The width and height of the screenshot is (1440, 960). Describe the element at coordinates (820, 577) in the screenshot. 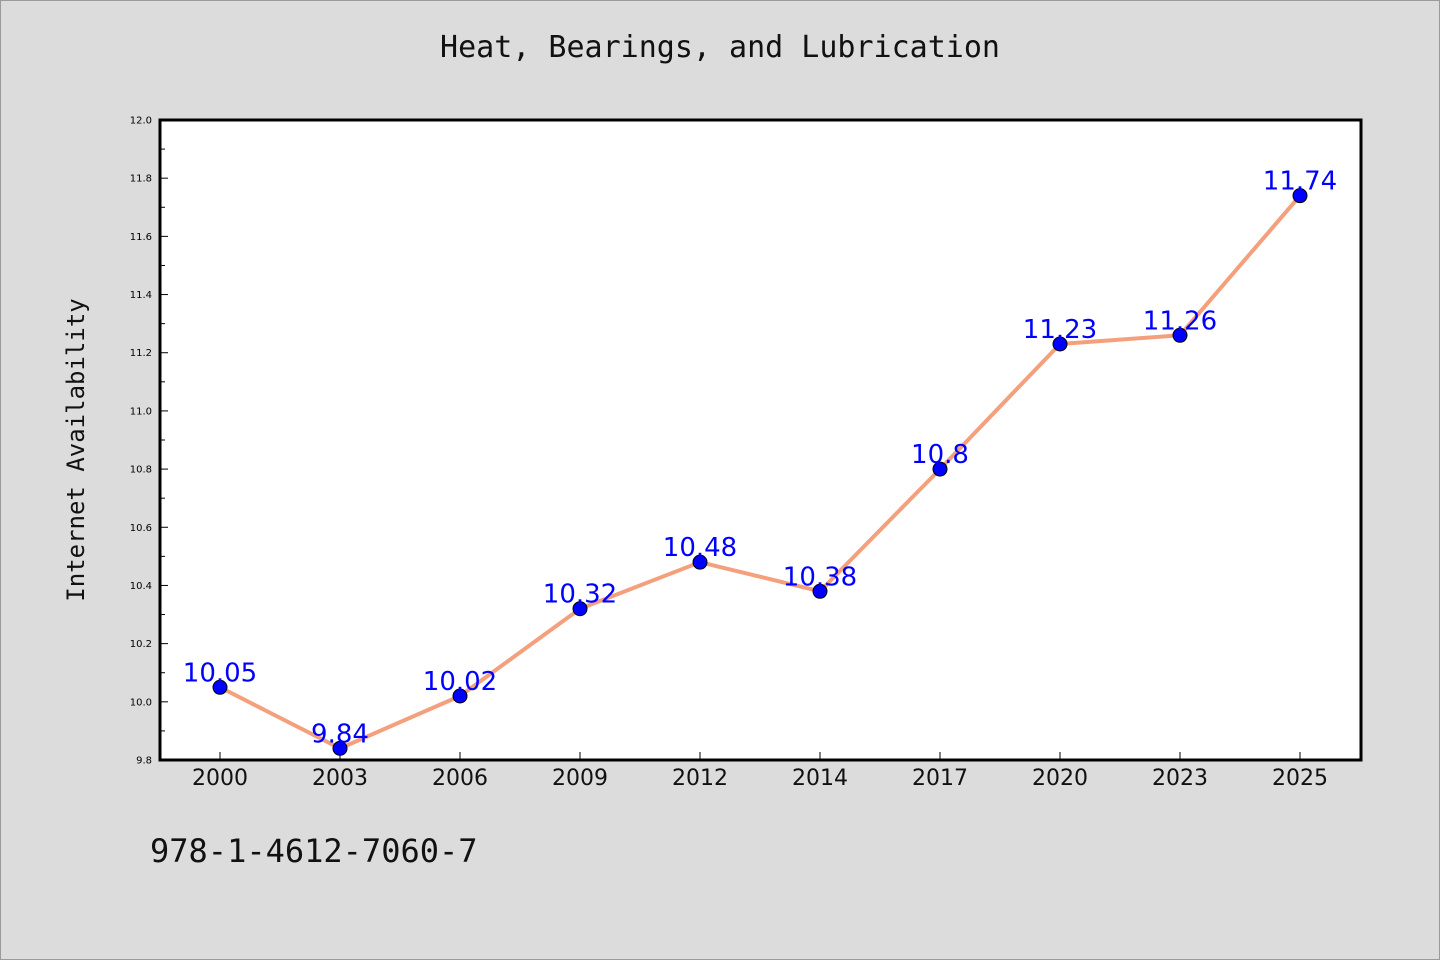

I see `data-label: 10.38` at that location.